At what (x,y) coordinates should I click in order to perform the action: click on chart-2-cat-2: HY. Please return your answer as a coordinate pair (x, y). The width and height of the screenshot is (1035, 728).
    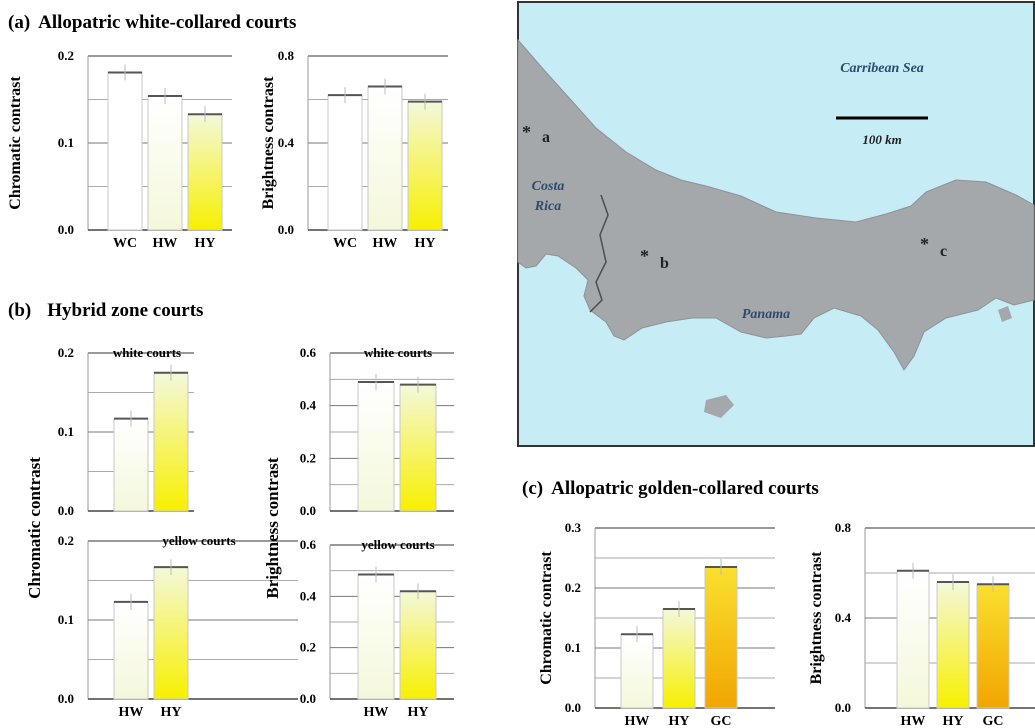
    Looking at the image, I should click on (425, 243).